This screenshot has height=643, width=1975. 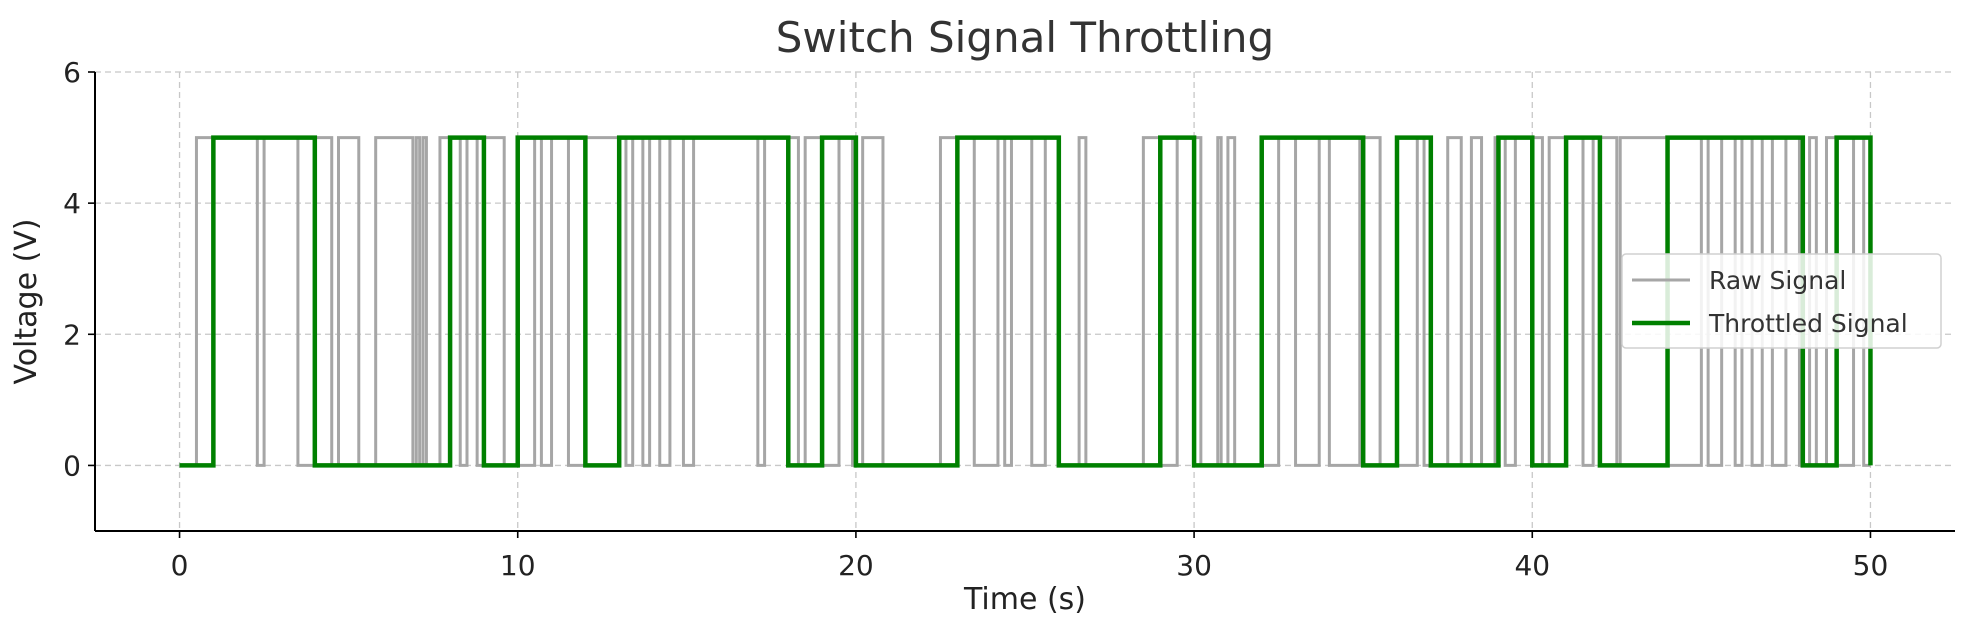 I want to click on x-tick-label: 20, so click(x=856, y=565).